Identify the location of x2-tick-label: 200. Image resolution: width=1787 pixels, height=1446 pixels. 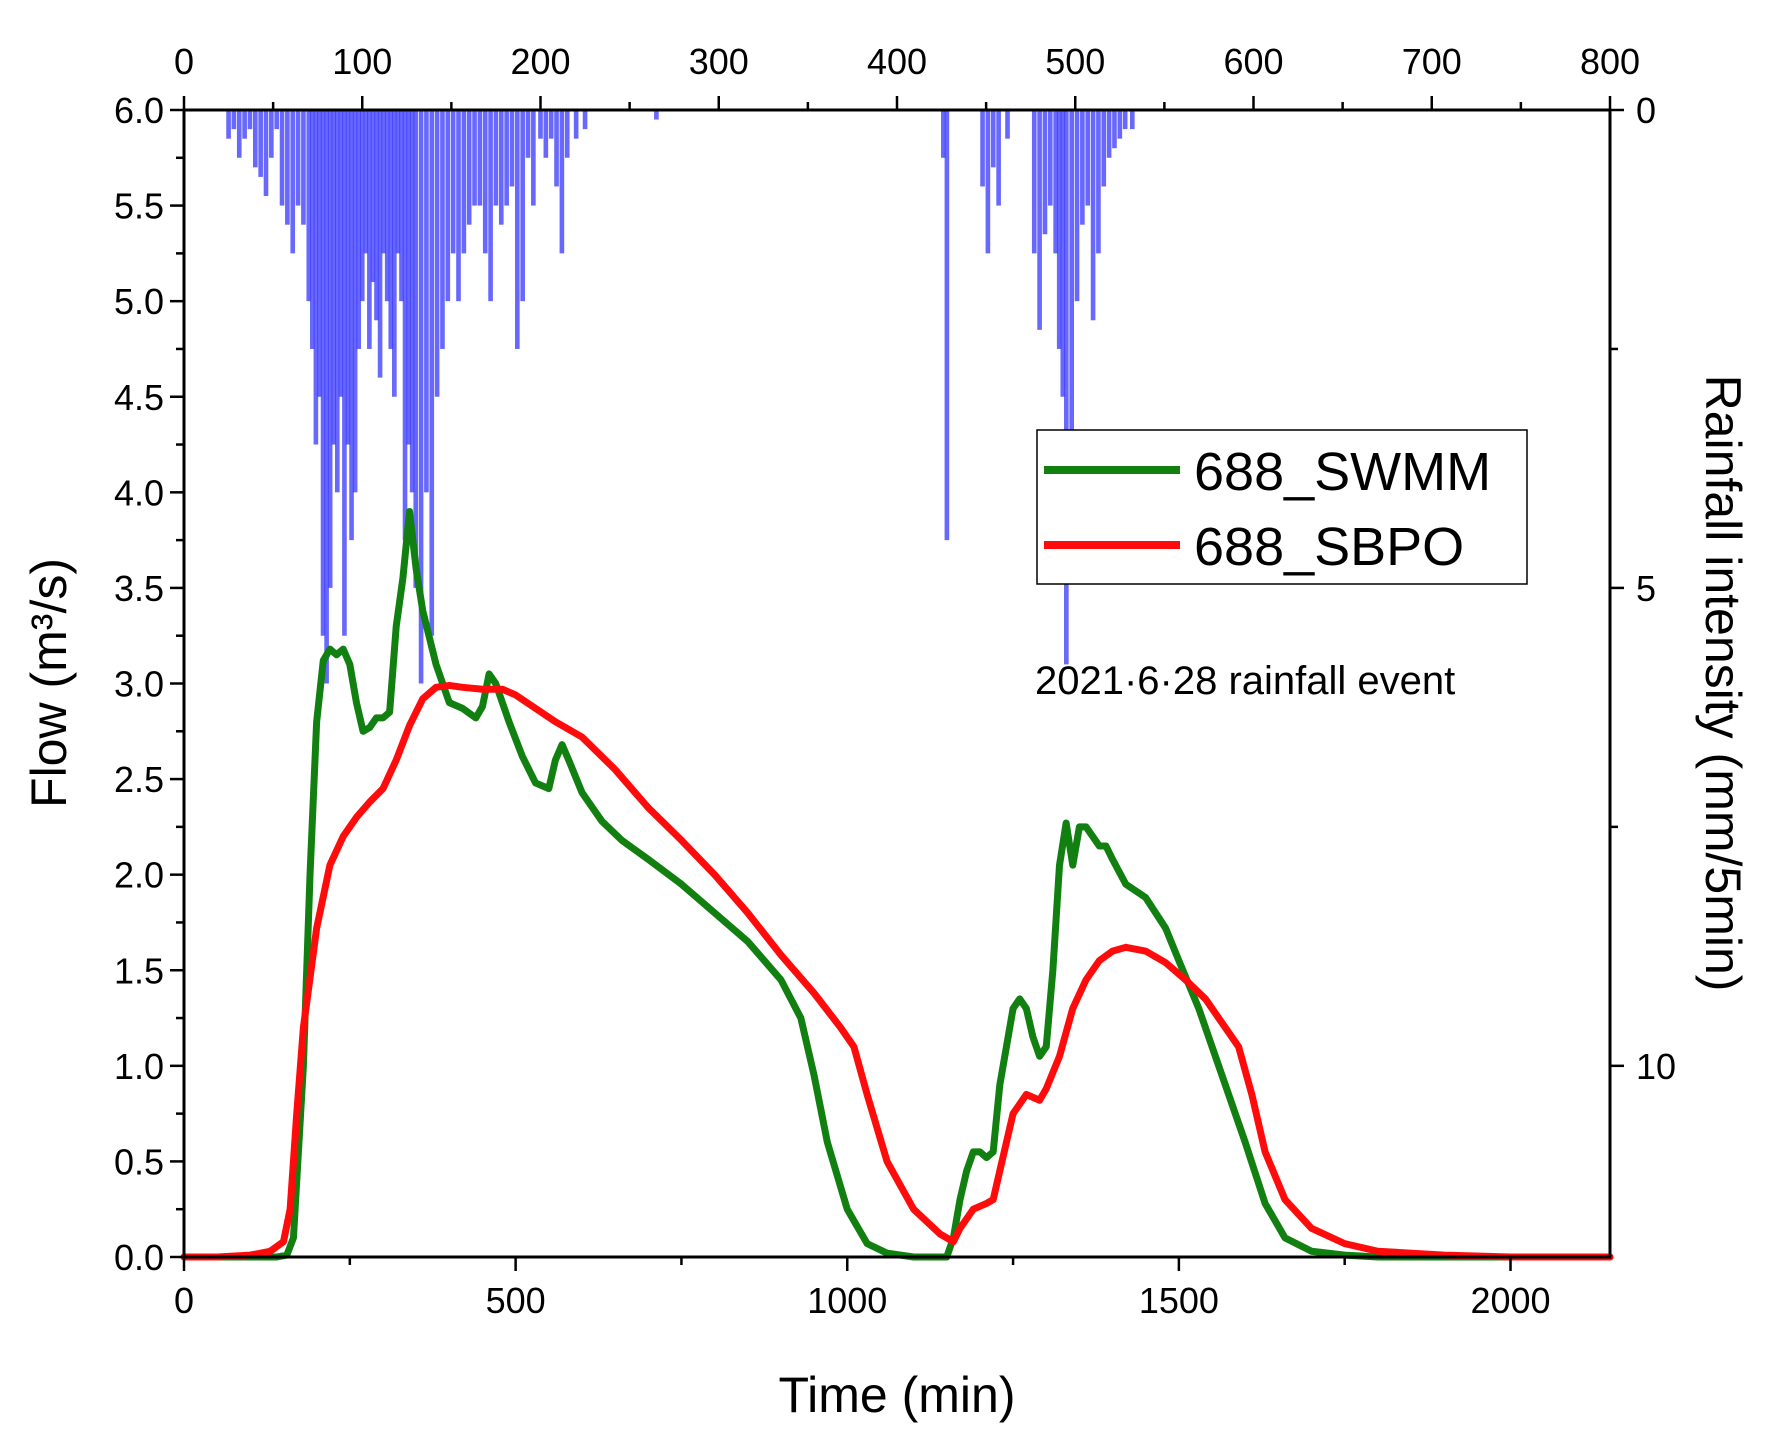
(540, 61).